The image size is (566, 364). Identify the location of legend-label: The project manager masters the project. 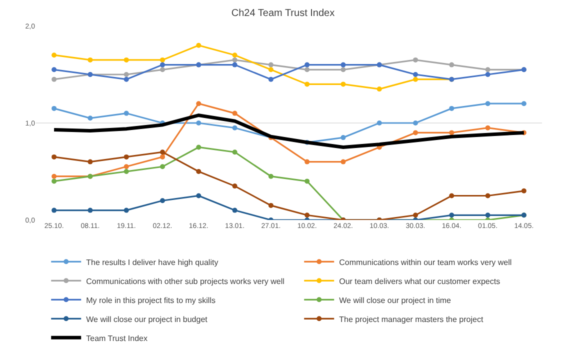
(411, 319).